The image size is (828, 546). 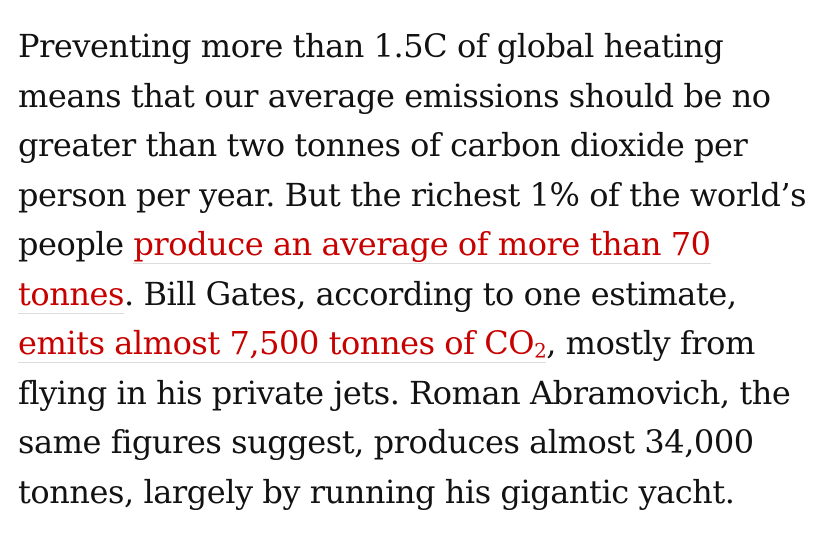 What do you see at coordinates (540, 351) in the screenshot?
I see `co2-subscript: 2` at bounding box center [540, 351].